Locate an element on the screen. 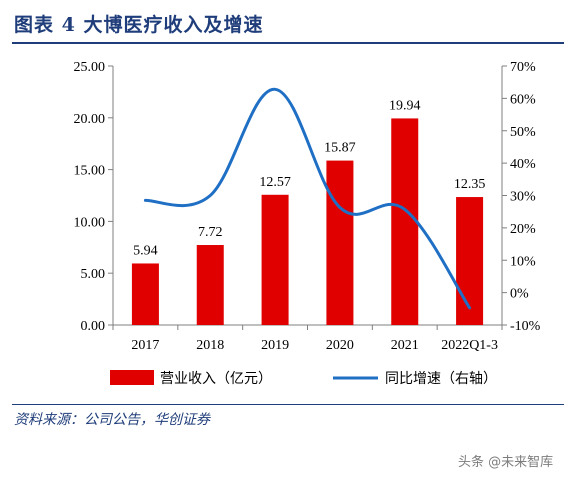 This screenshot has height=479, width=576. right-axis-tick-label: 40% is located at coordinates (523, 164).